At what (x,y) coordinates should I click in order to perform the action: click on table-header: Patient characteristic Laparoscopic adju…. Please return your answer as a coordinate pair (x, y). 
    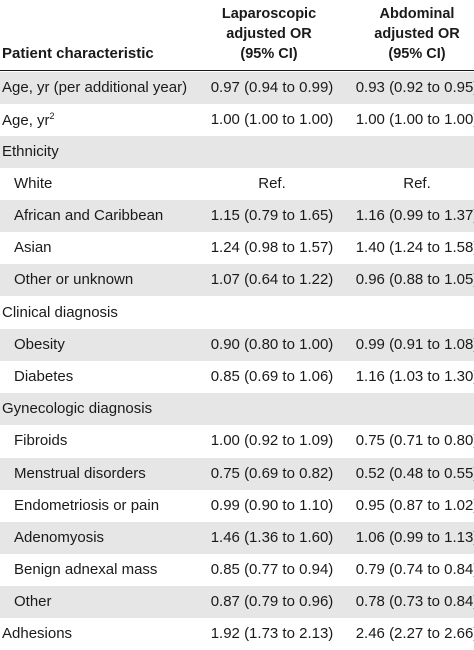
    Looking at the image, I should click on (237, 35).